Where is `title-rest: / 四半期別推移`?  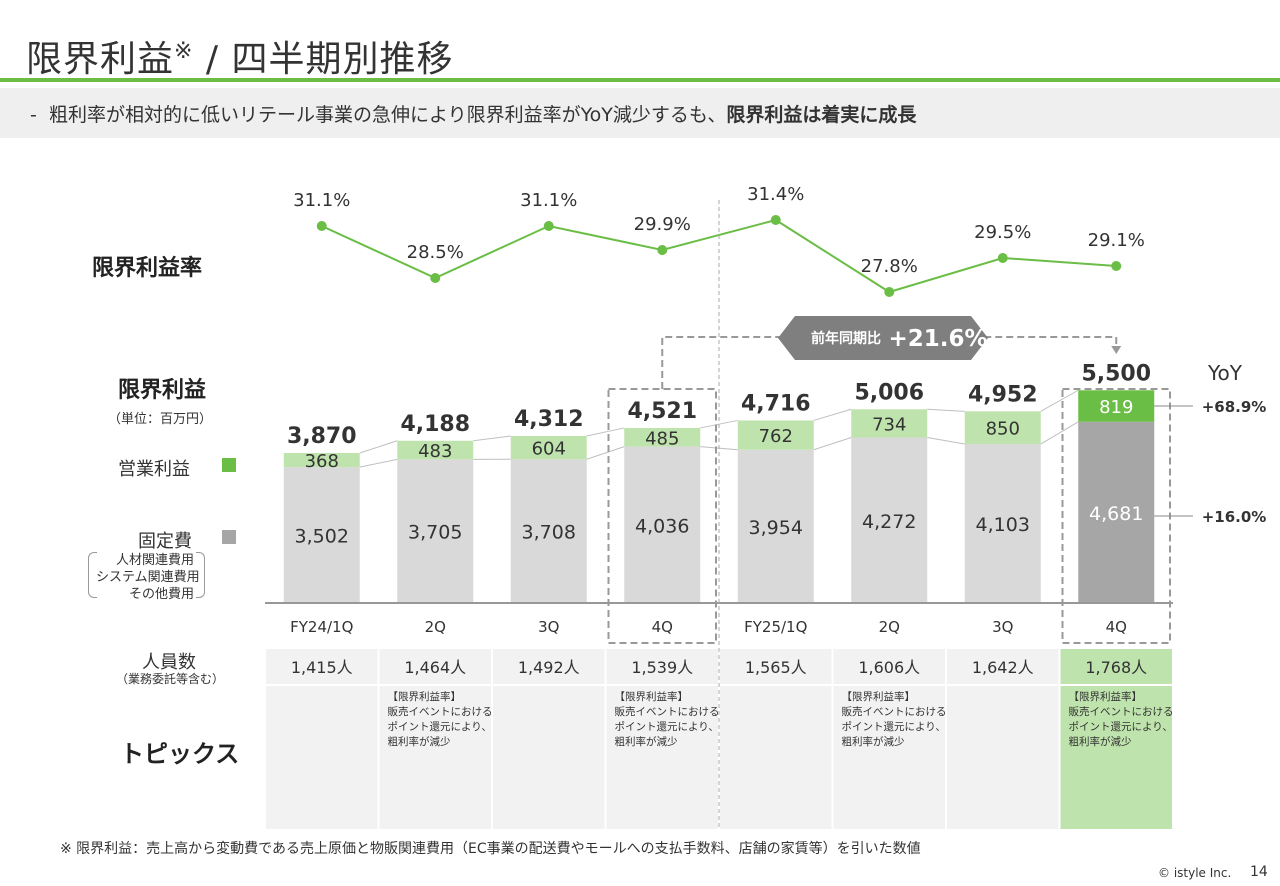 title-rest: / 四半期別推移 is located at coordinates (323, 59).